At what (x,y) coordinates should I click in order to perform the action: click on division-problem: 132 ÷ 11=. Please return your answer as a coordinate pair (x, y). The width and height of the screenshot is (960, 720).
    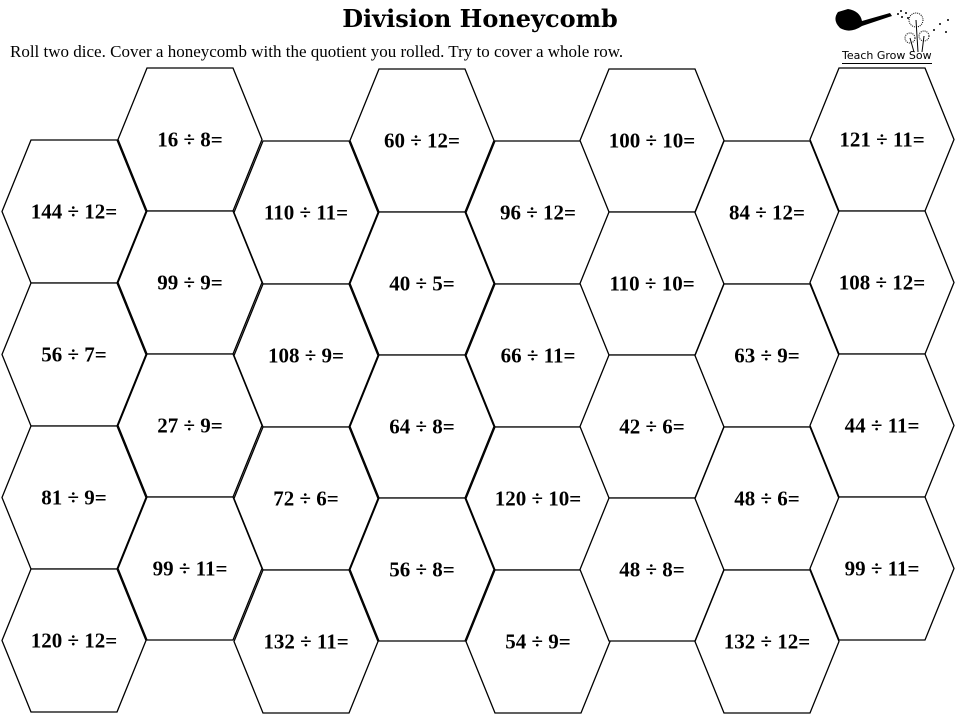
    Looking at the image, I should click on (305, 642).